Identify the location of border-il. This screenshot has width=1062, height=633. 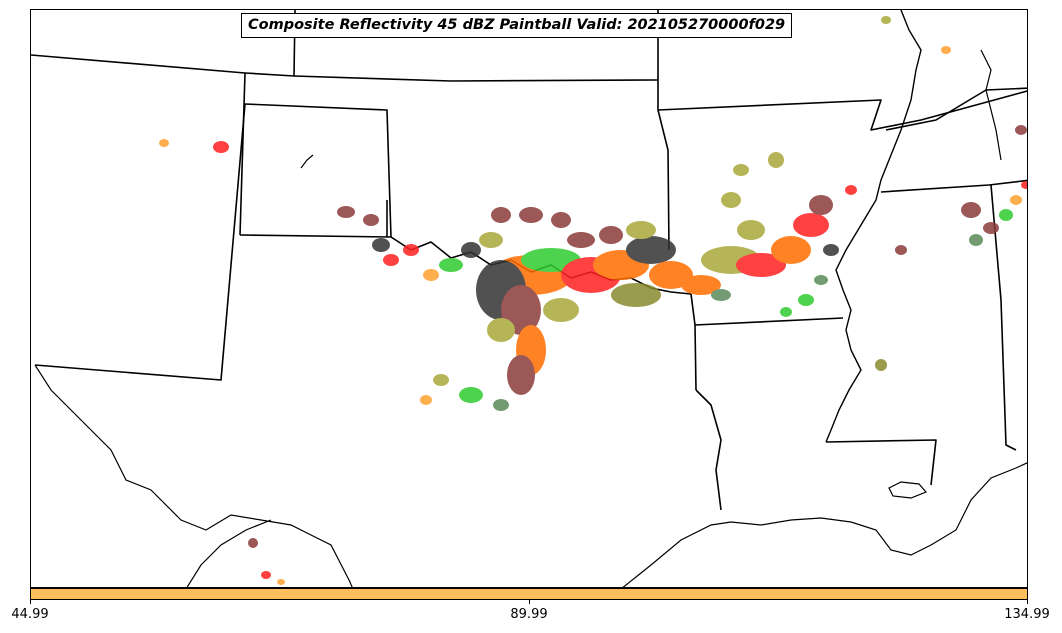
(956, 109).